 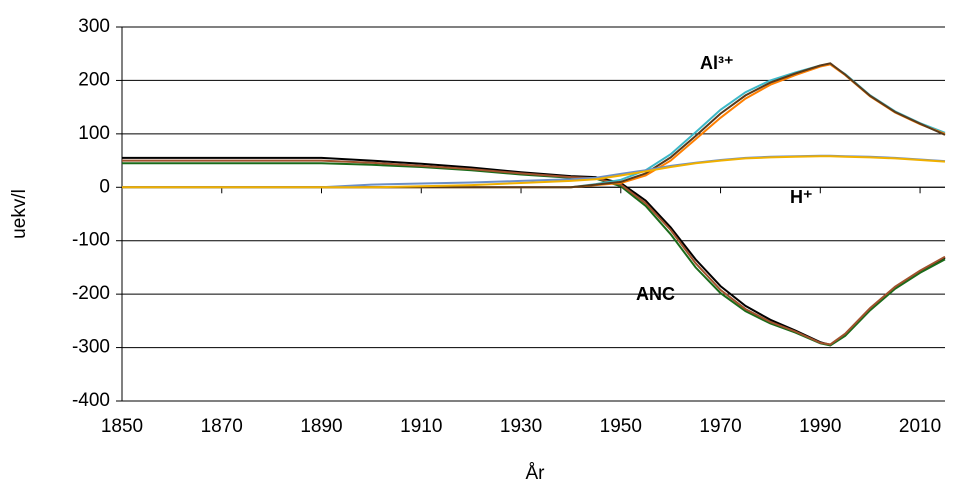 I want to click on y-tick-label: -300, so click(x=91, y=347).